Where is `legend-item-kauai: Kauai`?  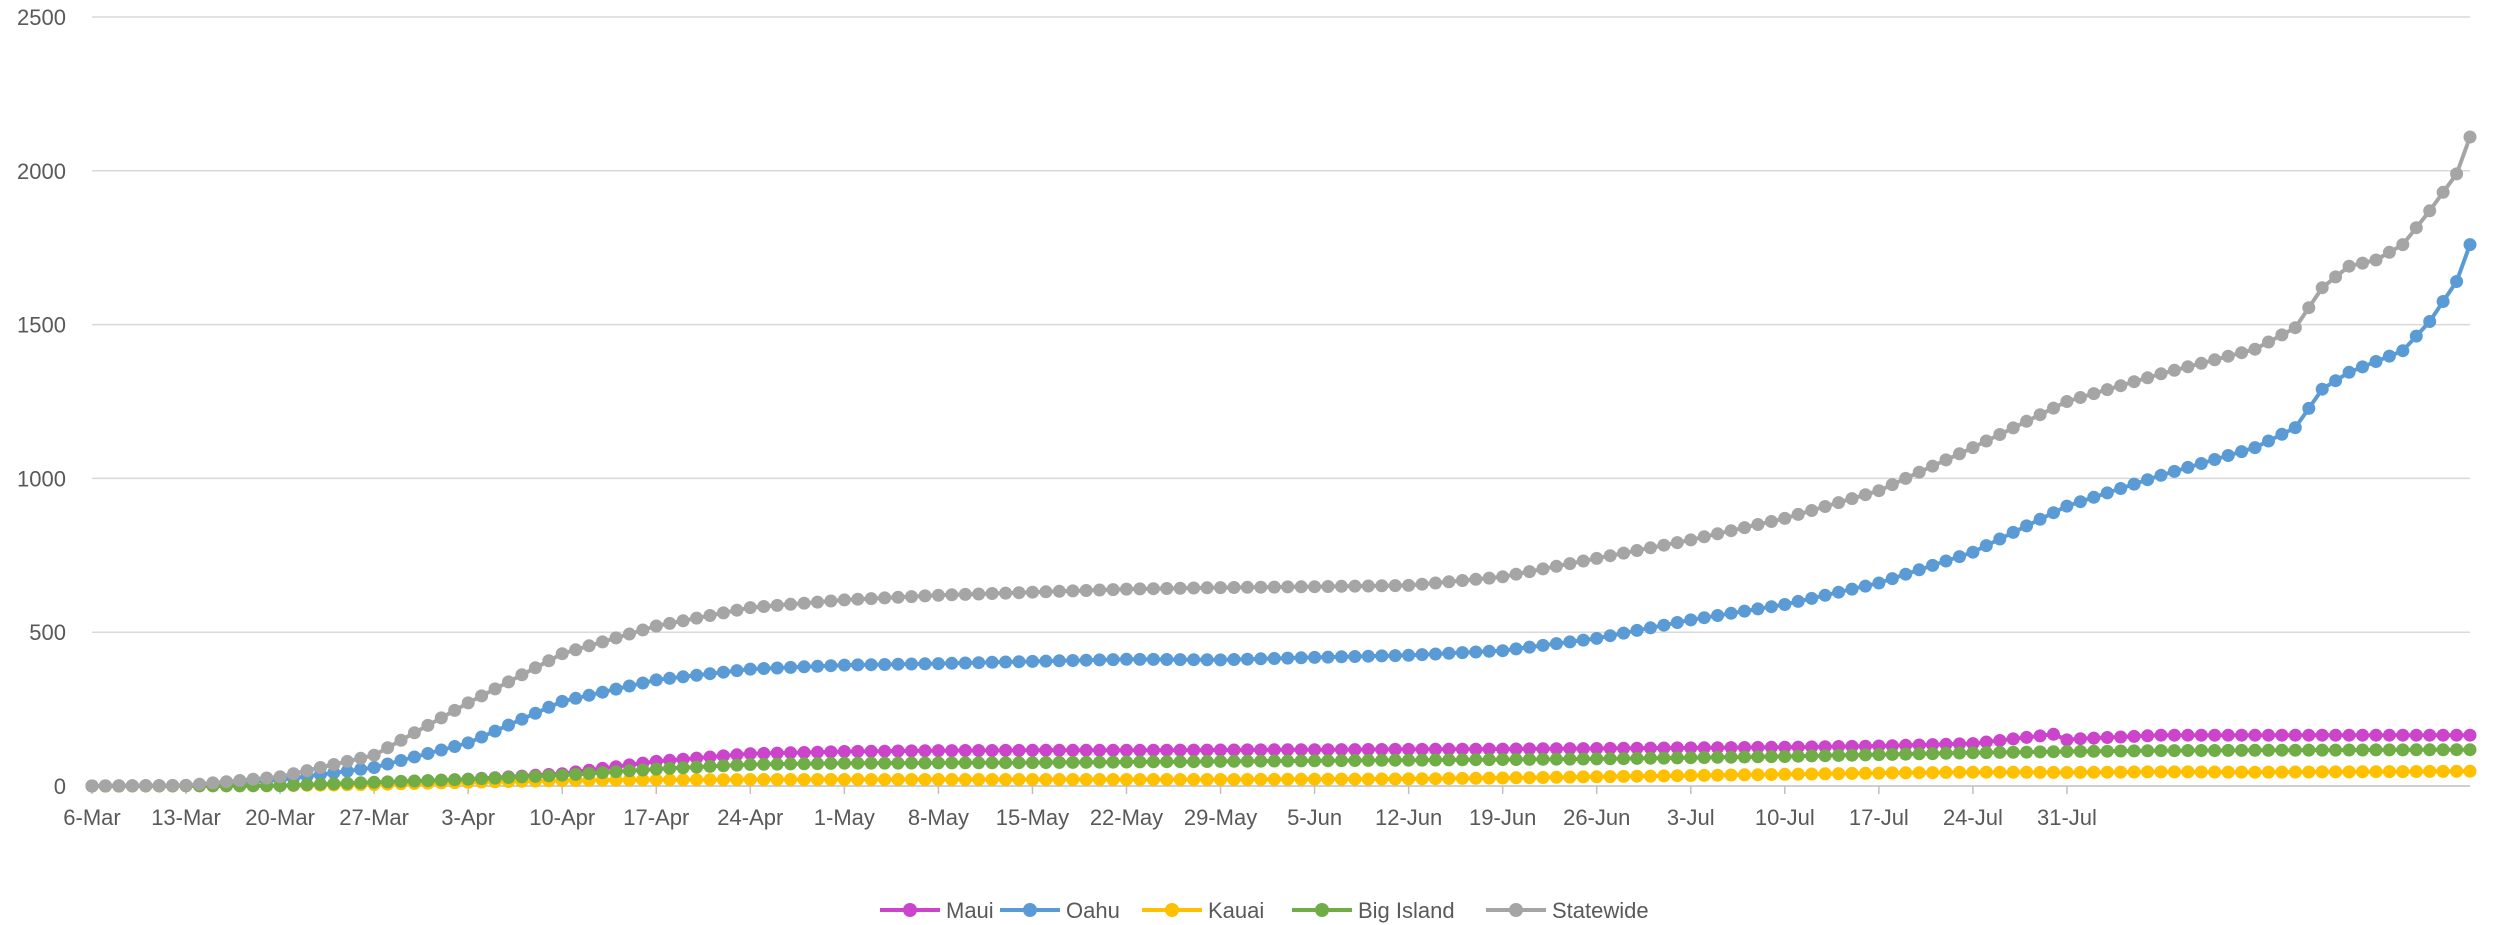 legend-item-kauai: Kauai is located at coordinates (1203, 910).